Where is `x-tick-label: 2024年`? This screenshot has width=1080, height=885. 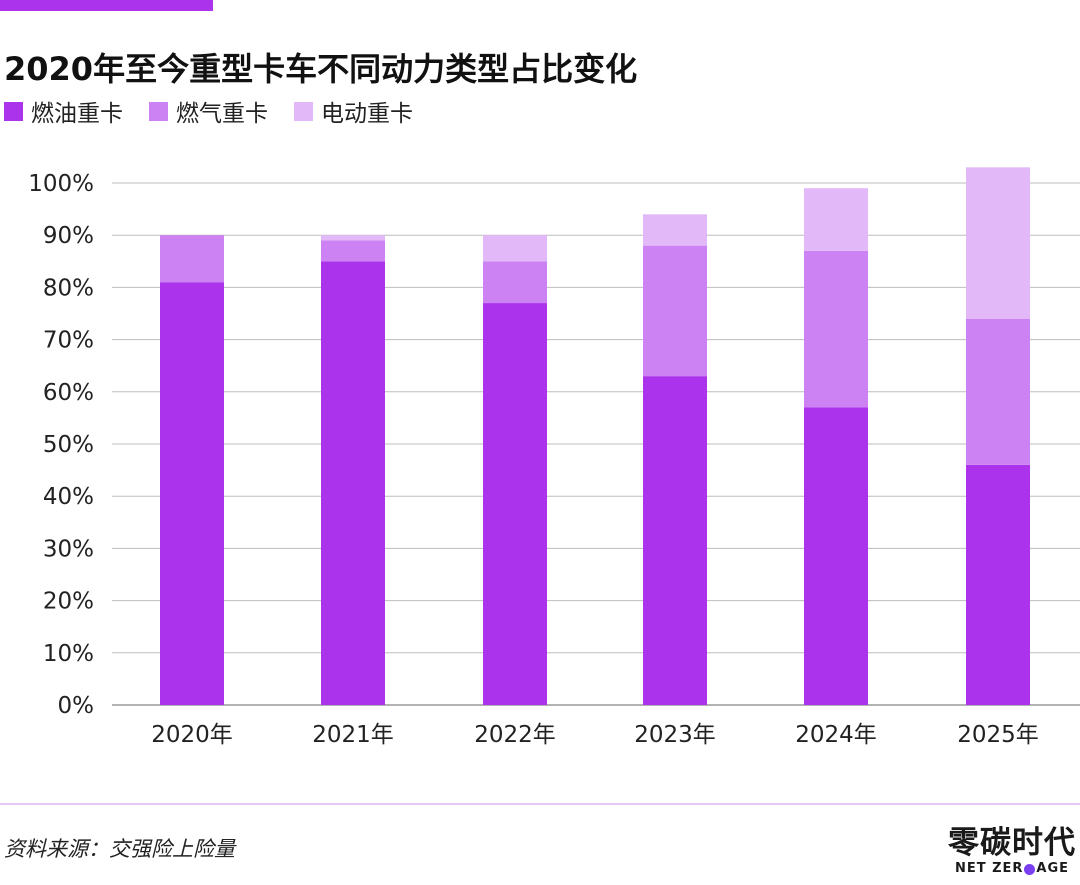 x-tick-label: 2024年 is located at coordinates (836, 735).